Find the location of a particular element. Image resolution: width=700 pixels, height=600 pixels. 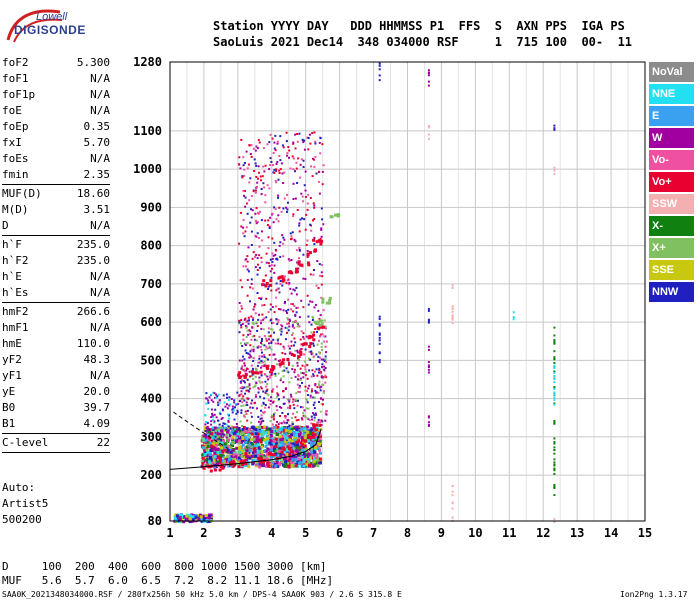

param-label: foEp is located at coordinates (15, 126).